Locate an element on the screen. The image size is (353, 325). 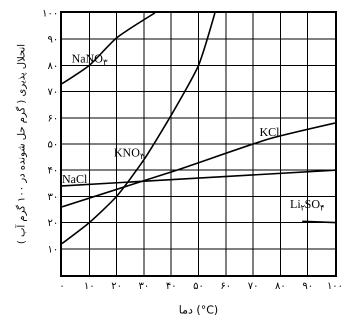
y-tick-label: ۵۰ is located at coordinates (53, 145).